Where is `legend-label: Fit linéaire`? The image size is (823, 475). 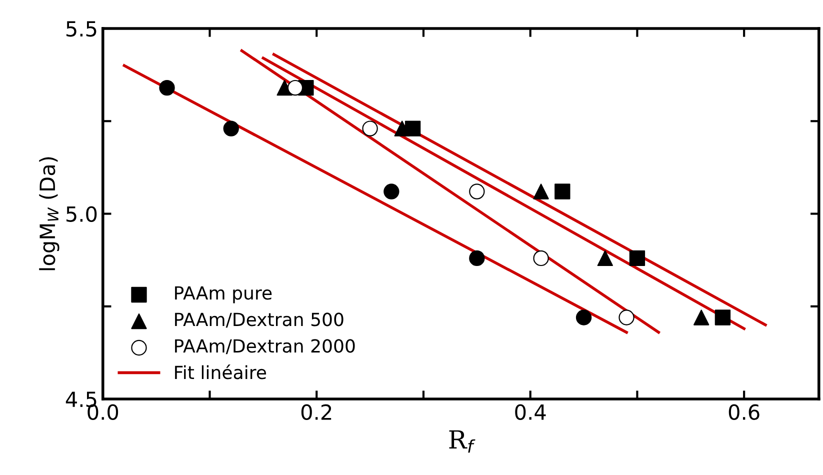
legend-label: Fit linéaire is located at coordinates (220, 372).